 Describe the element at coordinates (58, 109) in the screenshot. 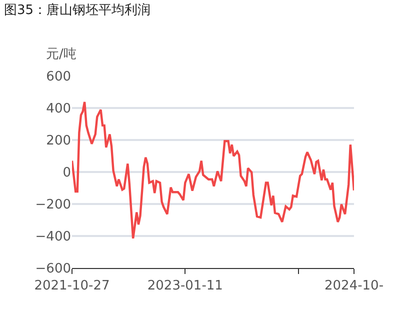

I see `y-tick-label: 400` at that location.